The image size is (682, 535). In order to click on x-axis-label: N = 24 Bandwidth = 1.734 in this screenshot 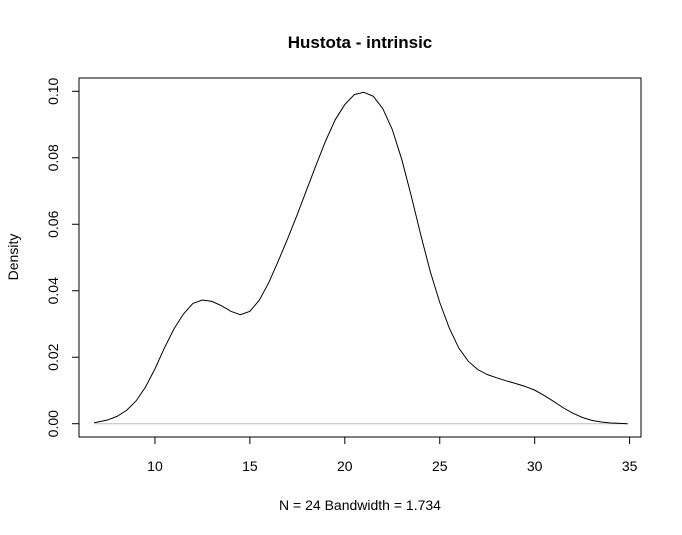, I will do `click(360, 505)`.